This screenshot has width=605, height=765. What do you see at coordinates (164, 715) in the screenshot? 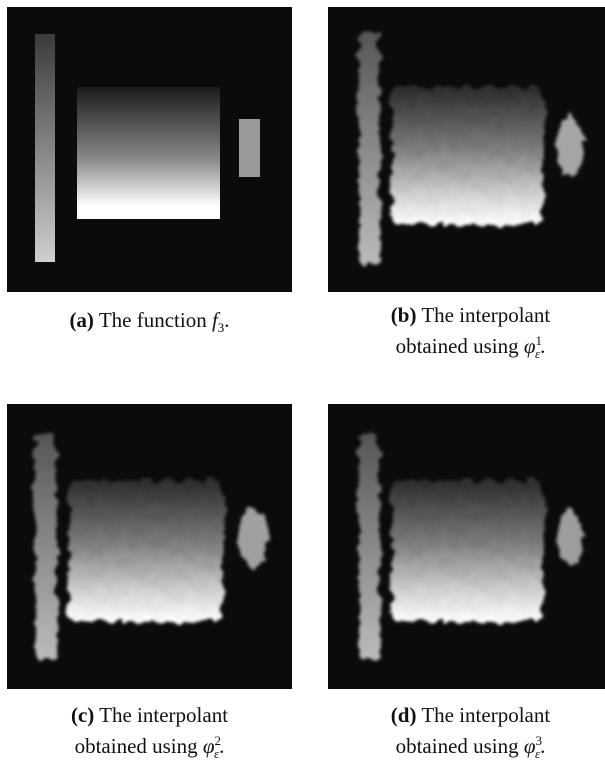
I see `caption-c-line1: The interpolant` at bounding box center [164, 715].